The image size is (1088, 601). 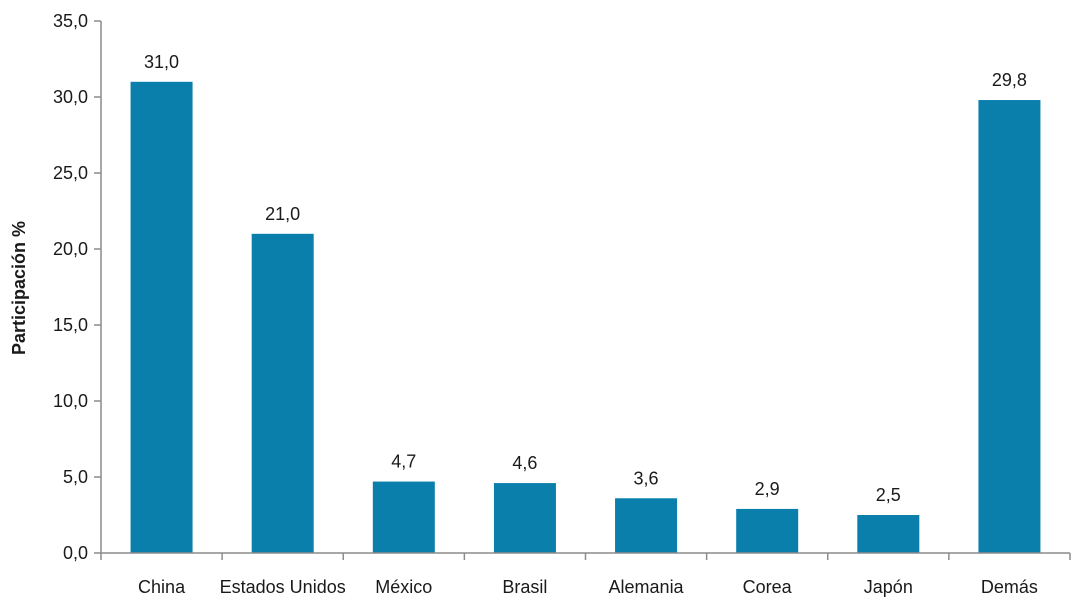 I want to click on y-tick-label: 25,0, so click(x=70, y=173).